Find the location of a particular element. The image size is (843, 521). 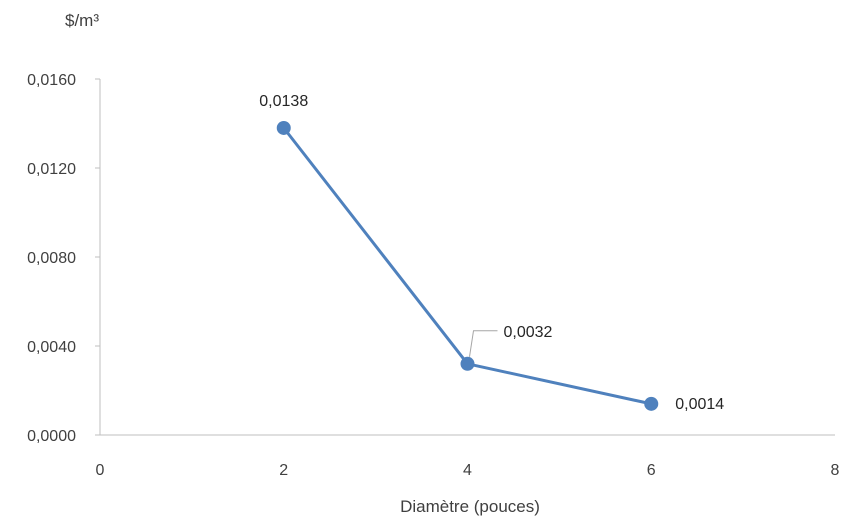

x-tick-labels: 0 2 4 6 8 is located at coordinates (468, 470).